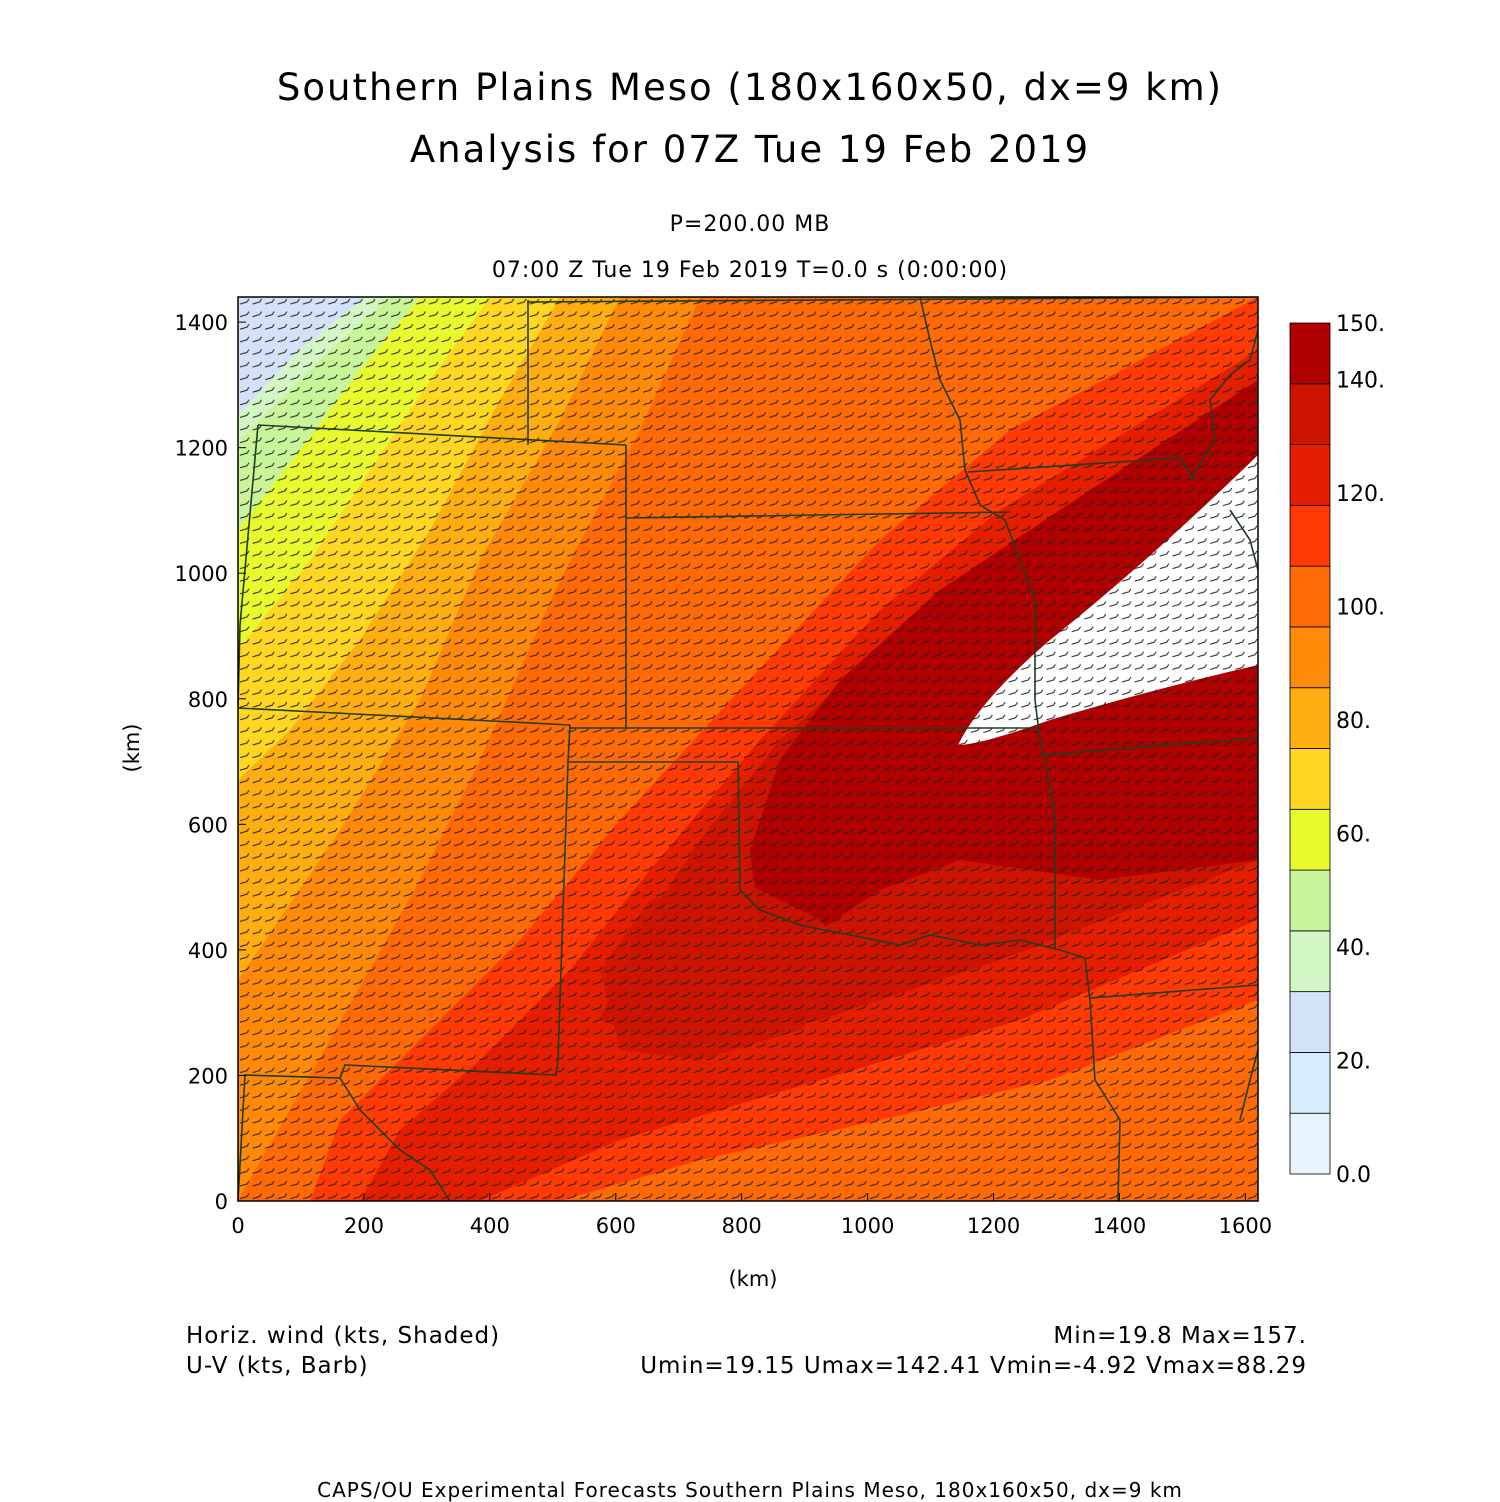 Image resolution: width=1500 pixels, height=1502 pixels. I want to click on x-tick-label: 800, so click(742, 1226).